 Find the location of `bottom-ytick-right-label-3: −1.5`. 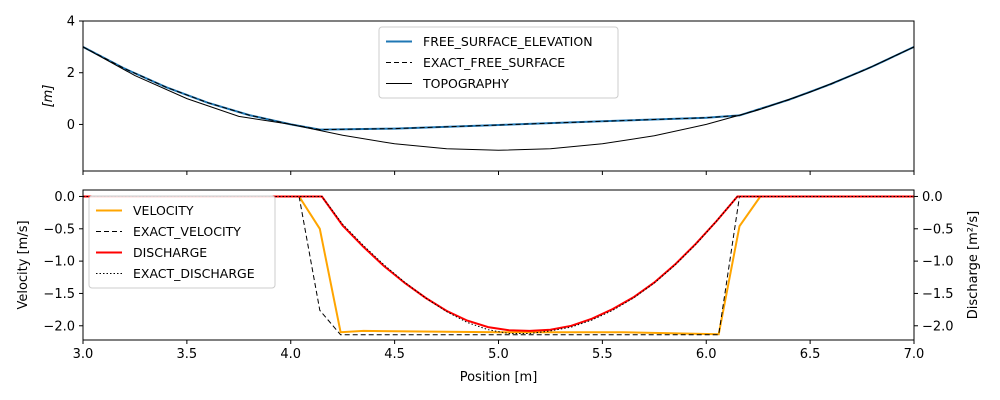

bottom-ytick-right-label-3: −1.5 is located at coordinates (938, 294).